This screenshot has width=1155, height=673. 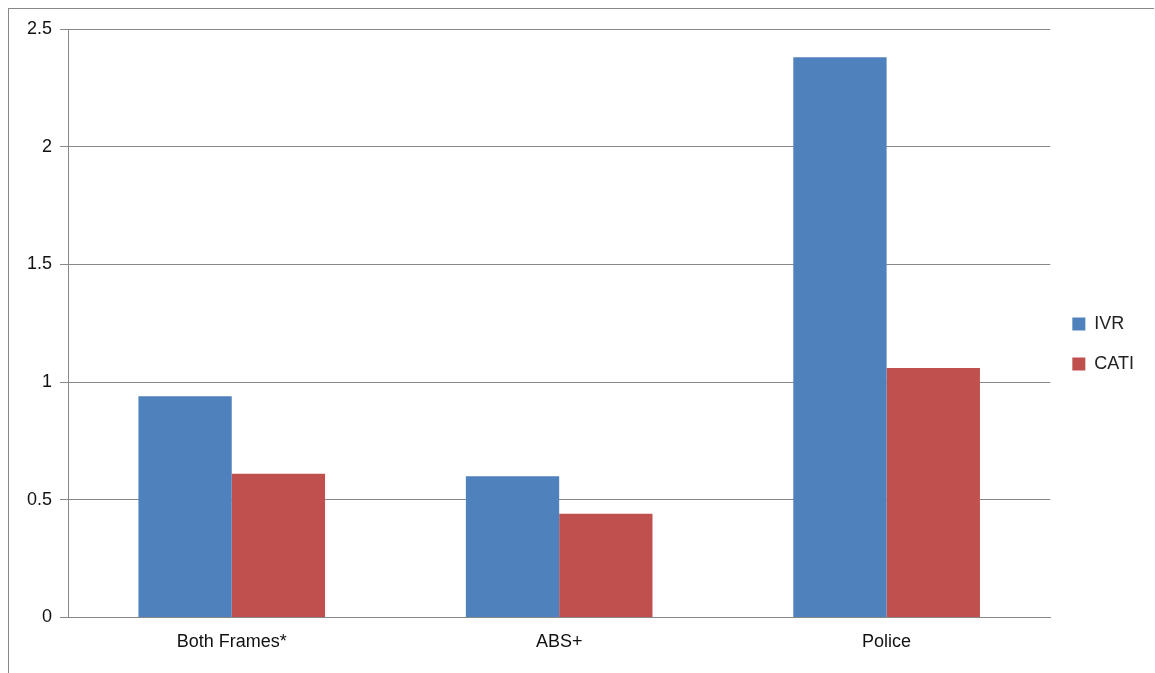 What do you see at coordinates (1114, 362) in the screenshot?
I see `legend-label: CATI` at bounding box center [1114, 362].